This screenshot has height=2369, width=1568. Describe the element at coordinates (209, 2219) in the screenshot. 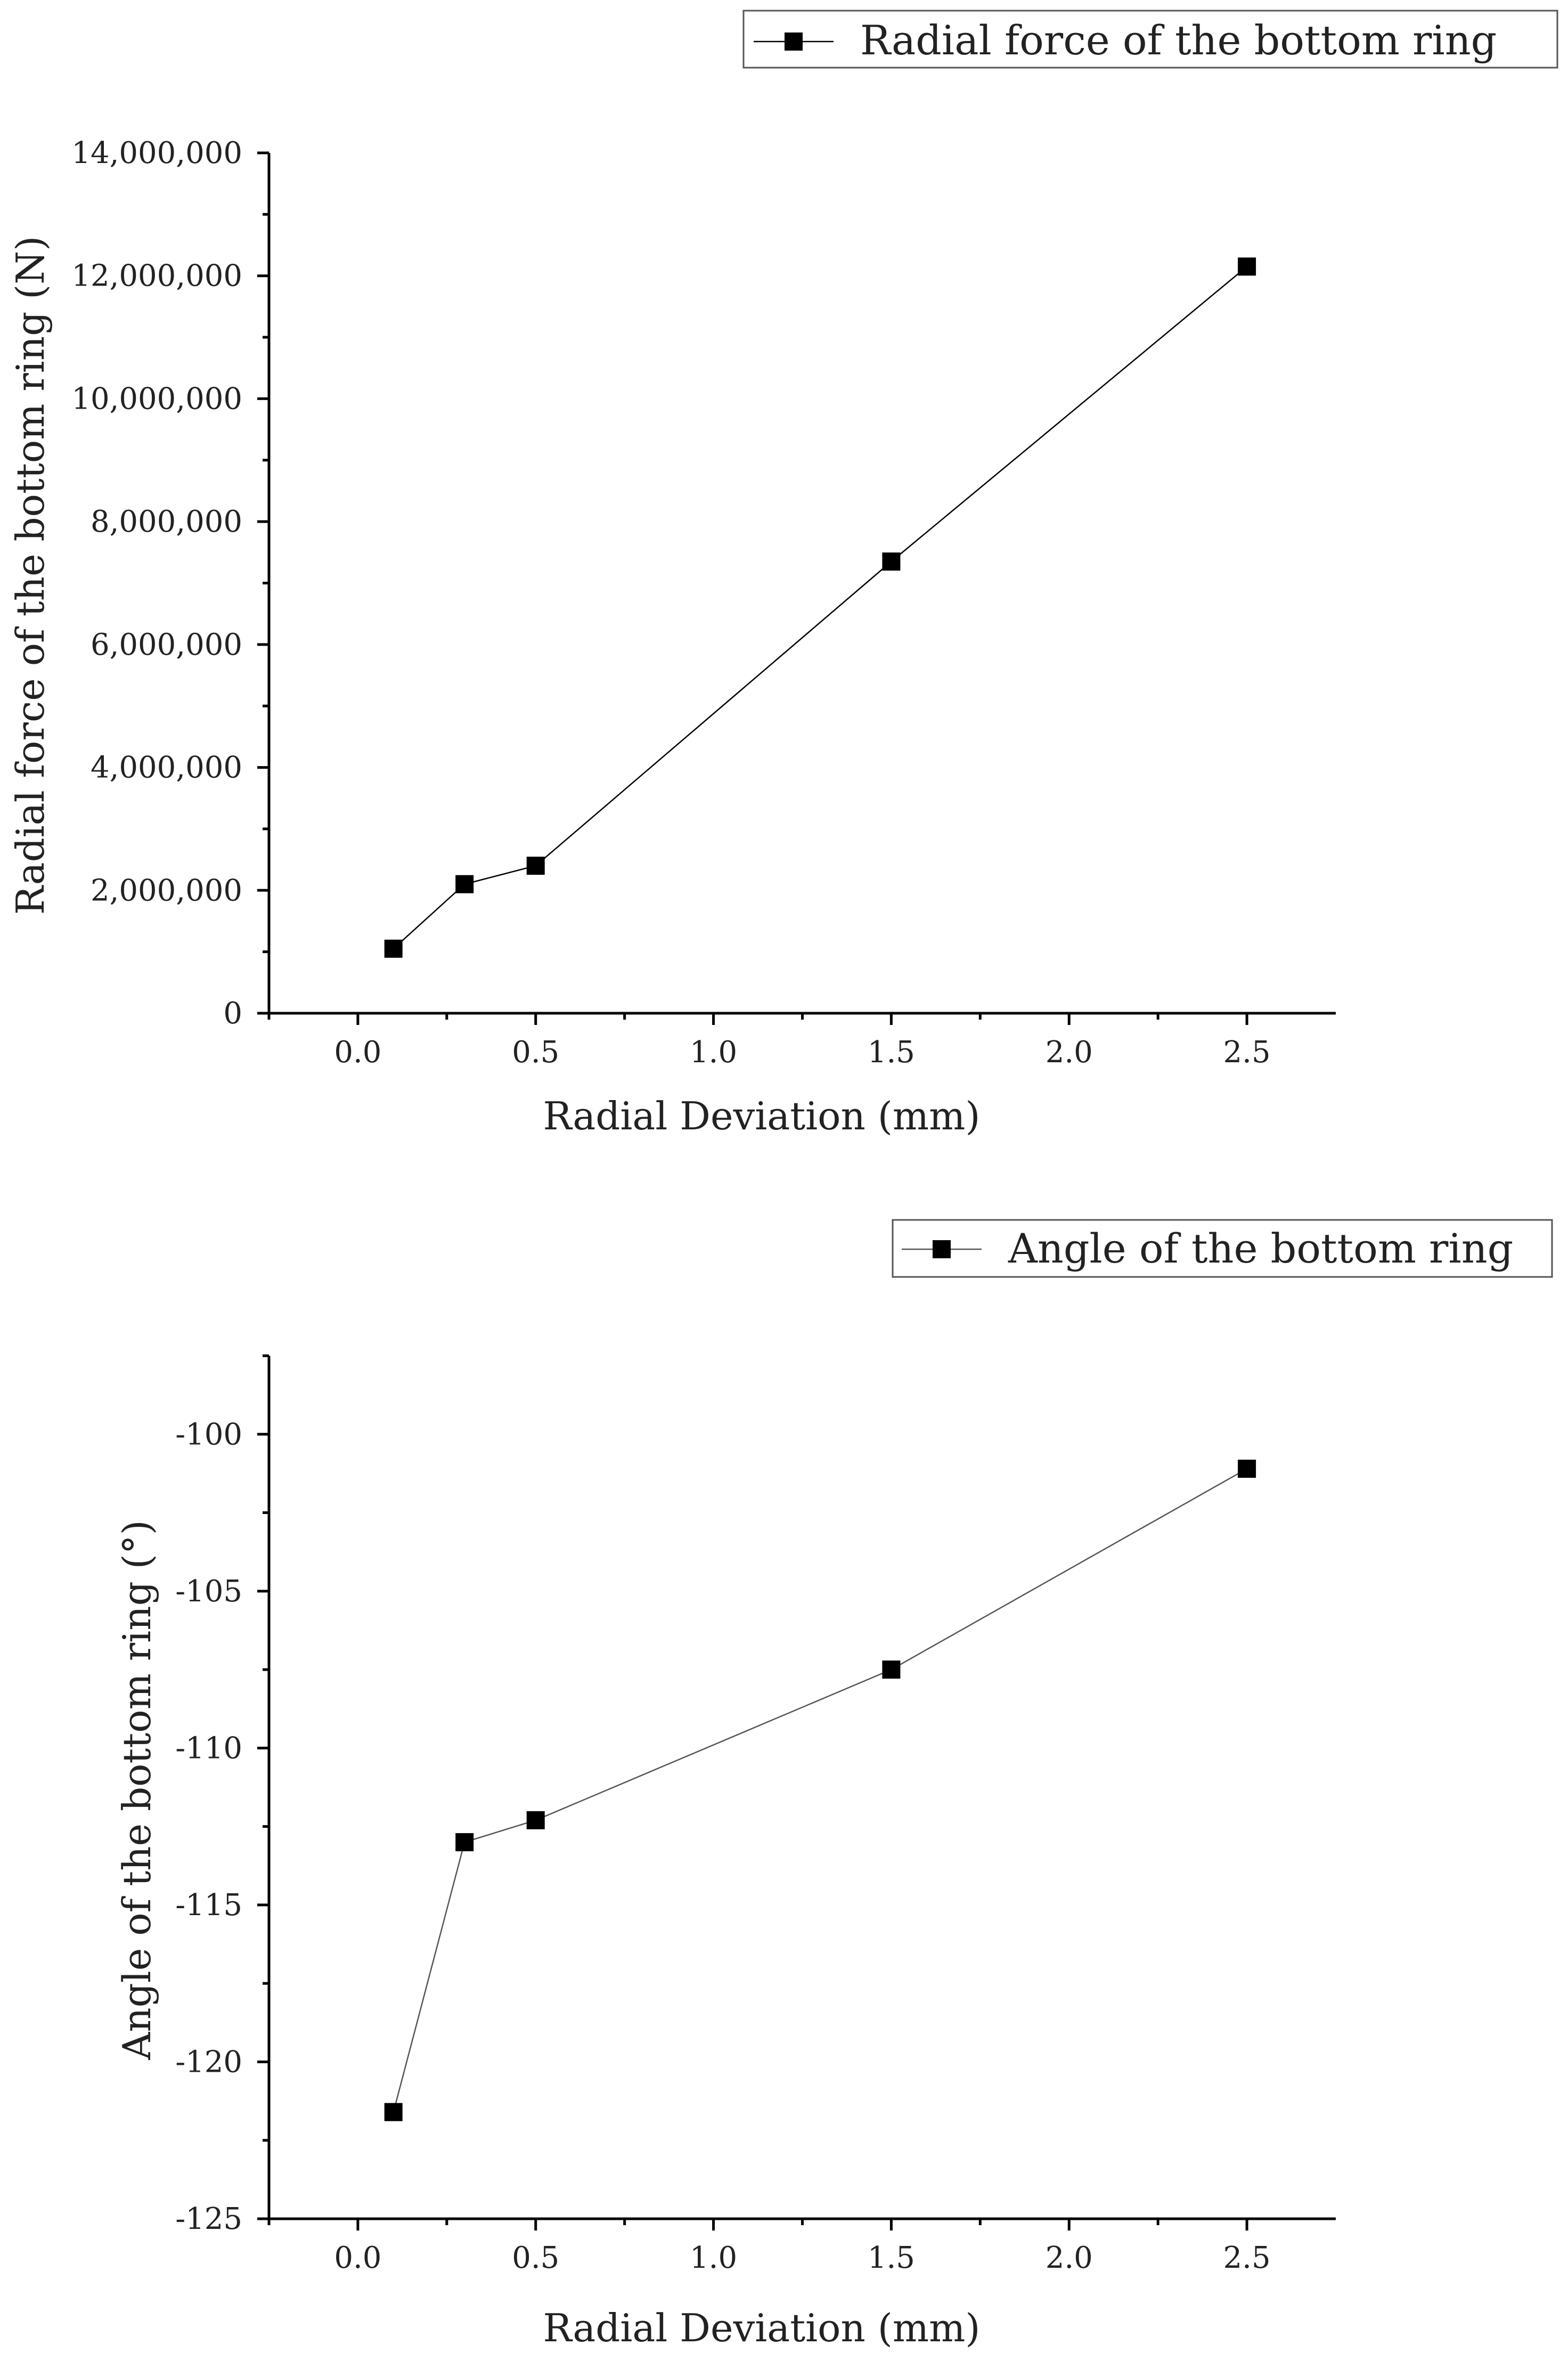

I see `y-tick-label: -125` at that location.